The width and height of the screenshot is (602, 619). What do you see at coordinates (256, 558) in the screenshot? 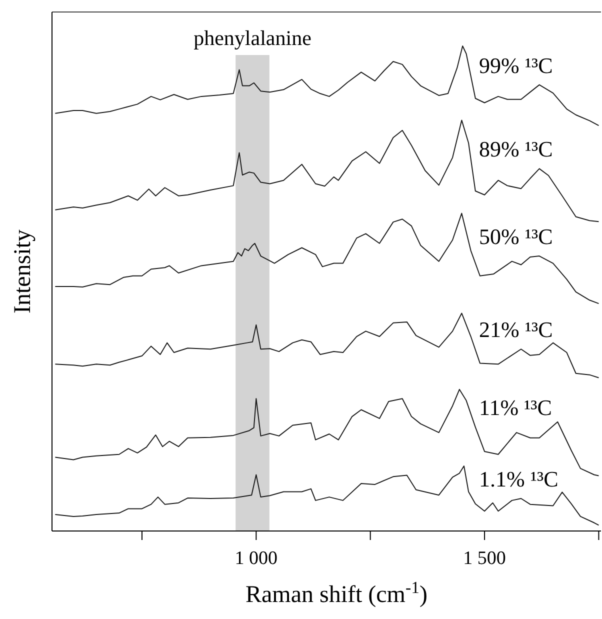
I see `x-tick-label: 1 000` at bounding box center [256, 558].